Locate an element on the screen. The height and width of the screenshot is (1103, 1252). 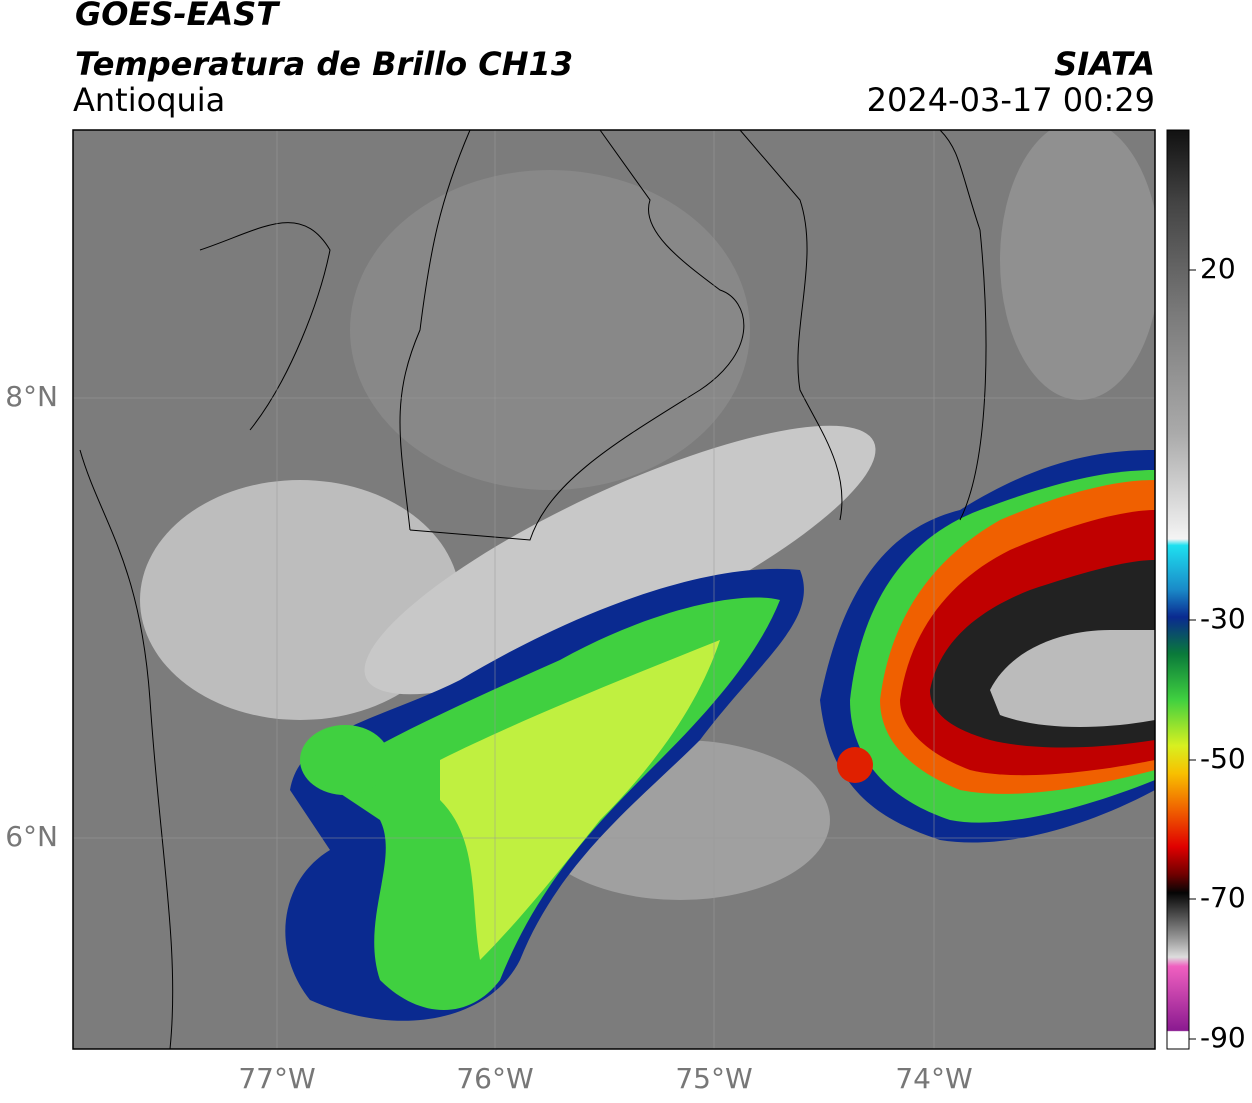
colorbar-tick-label: -30 is located at coordinates (1223, 618).